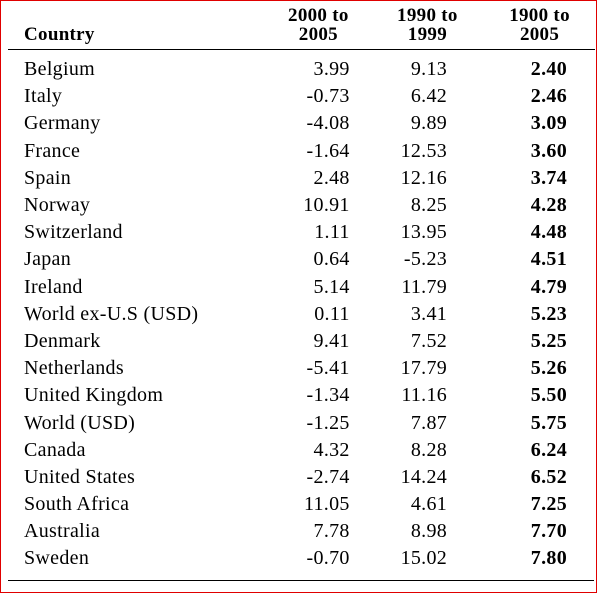 The height and width of the screenshot is (593, 597). I want to click on header-2000-2005-line2: 2005, so click(318, 34).